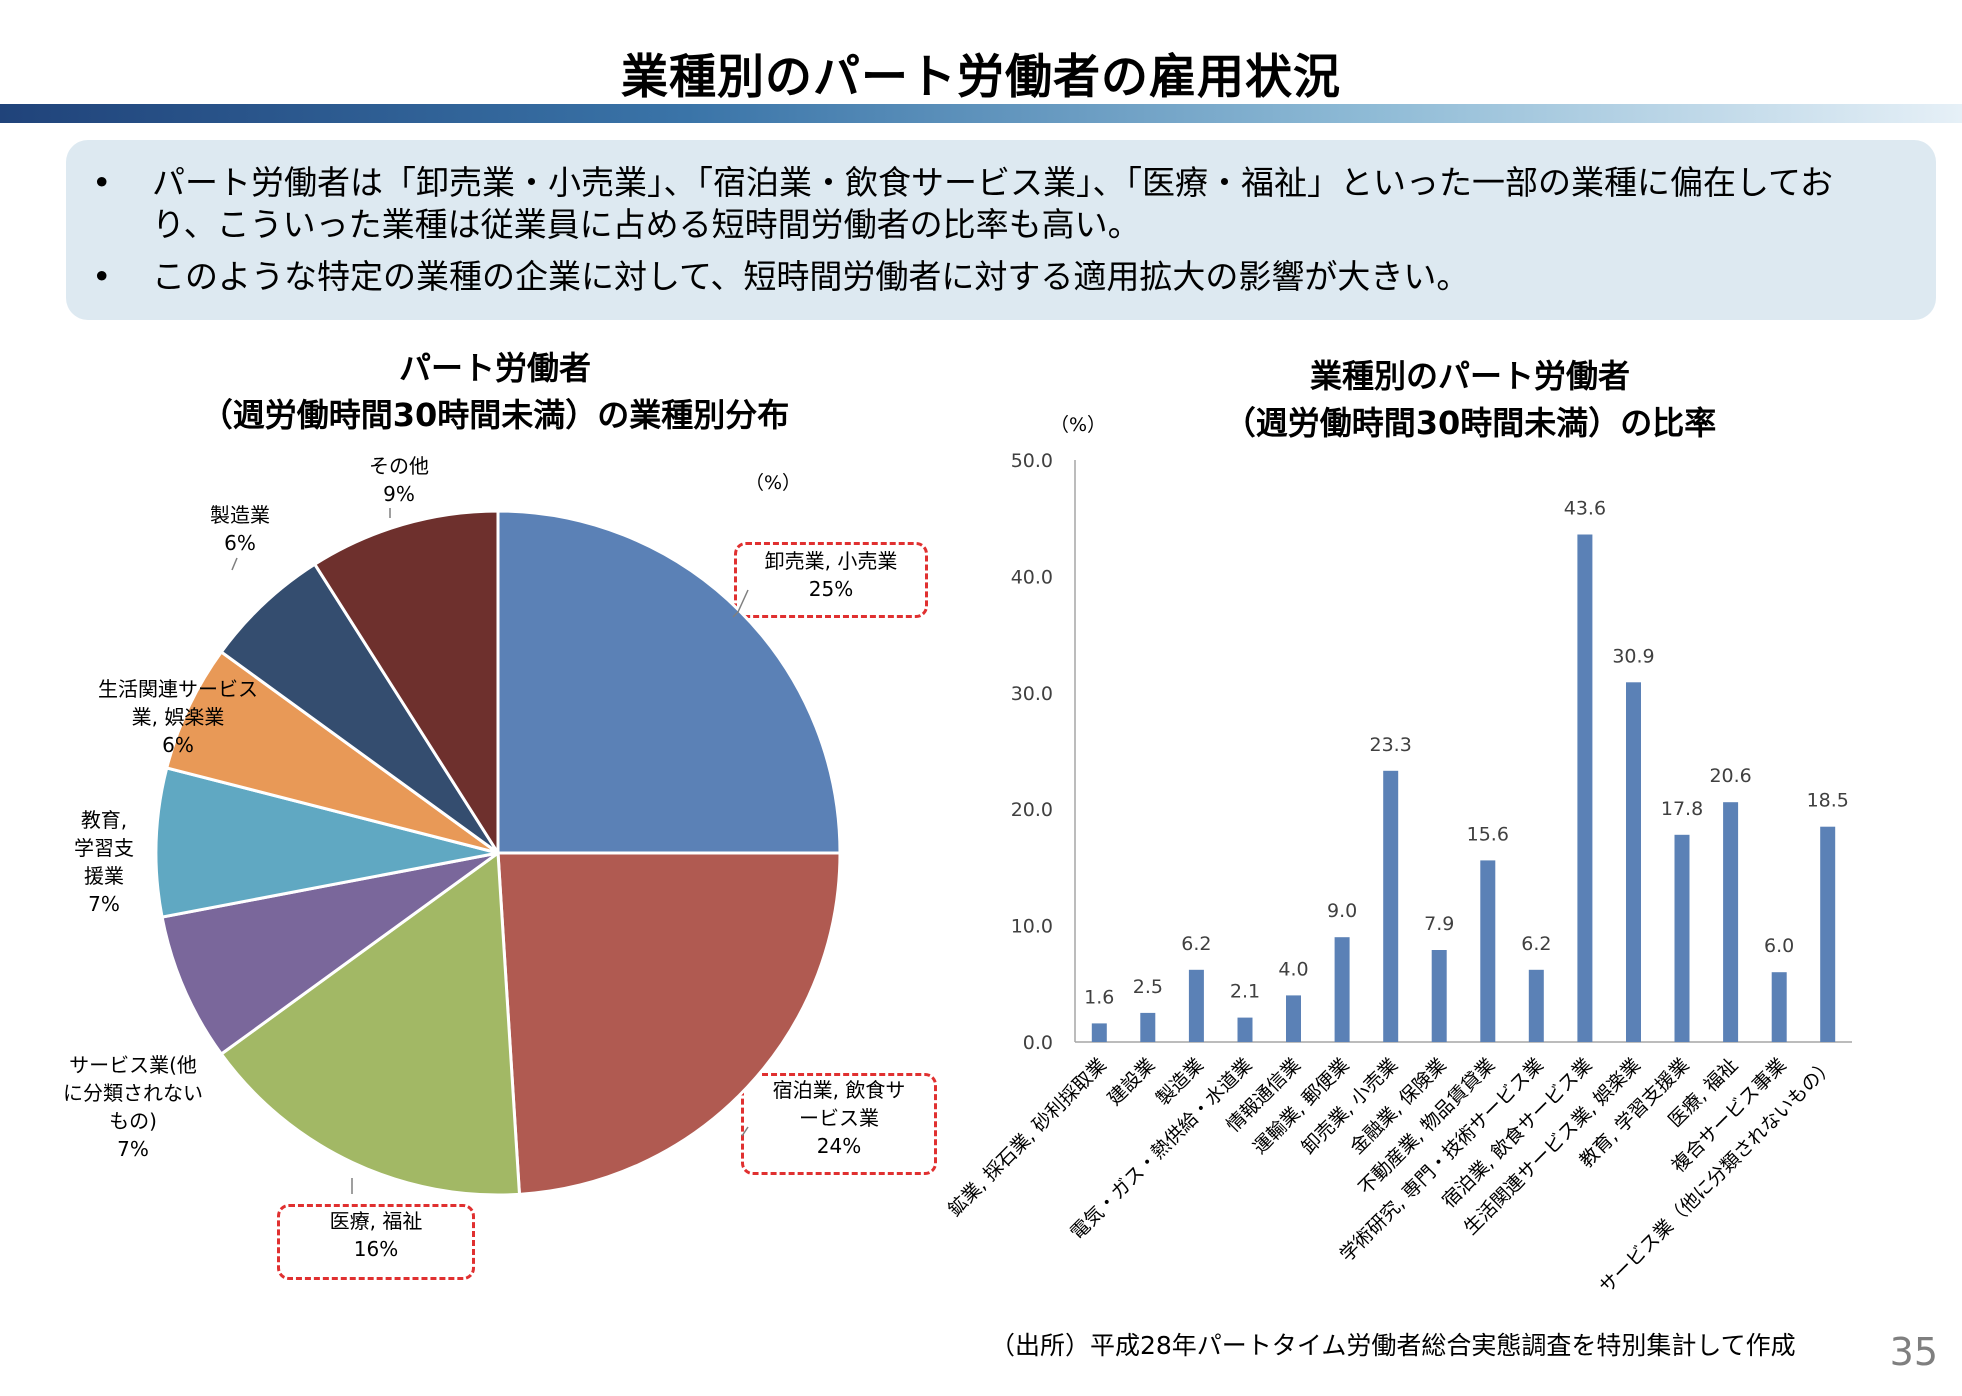 The height and width of the screenshot is (1396, 1962). What do you see at coordinates (1391, 745) in the screenshot?
I see `bar-value-label: 23.3` at bounding box center [1391, 745].